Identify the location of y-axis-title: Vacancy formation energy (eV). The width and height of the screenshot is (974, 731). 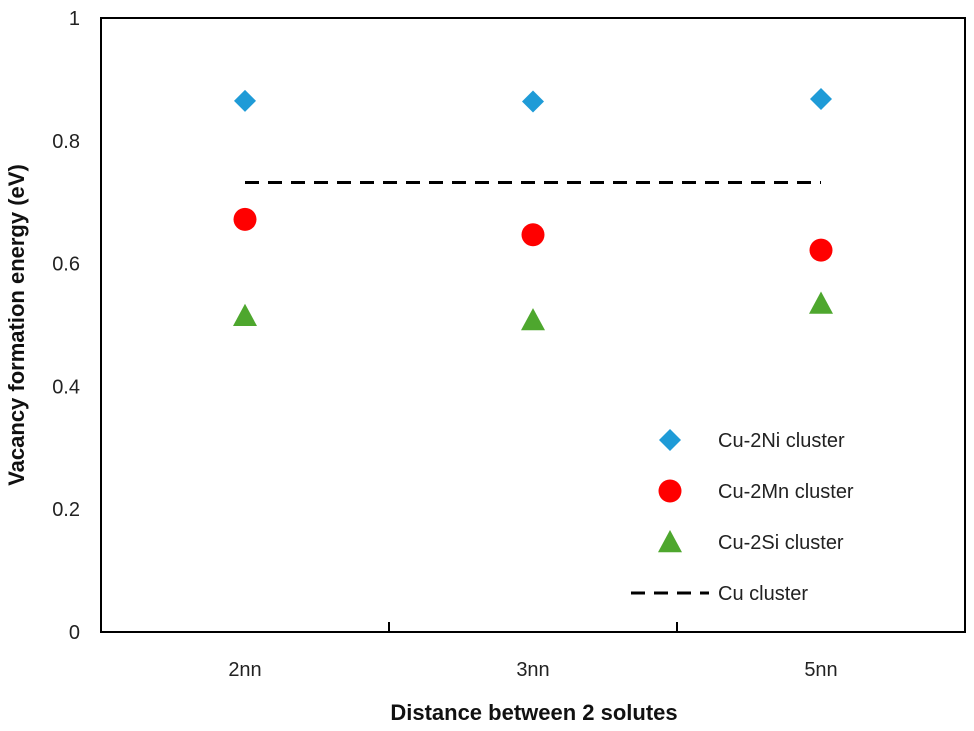
(16, 325).